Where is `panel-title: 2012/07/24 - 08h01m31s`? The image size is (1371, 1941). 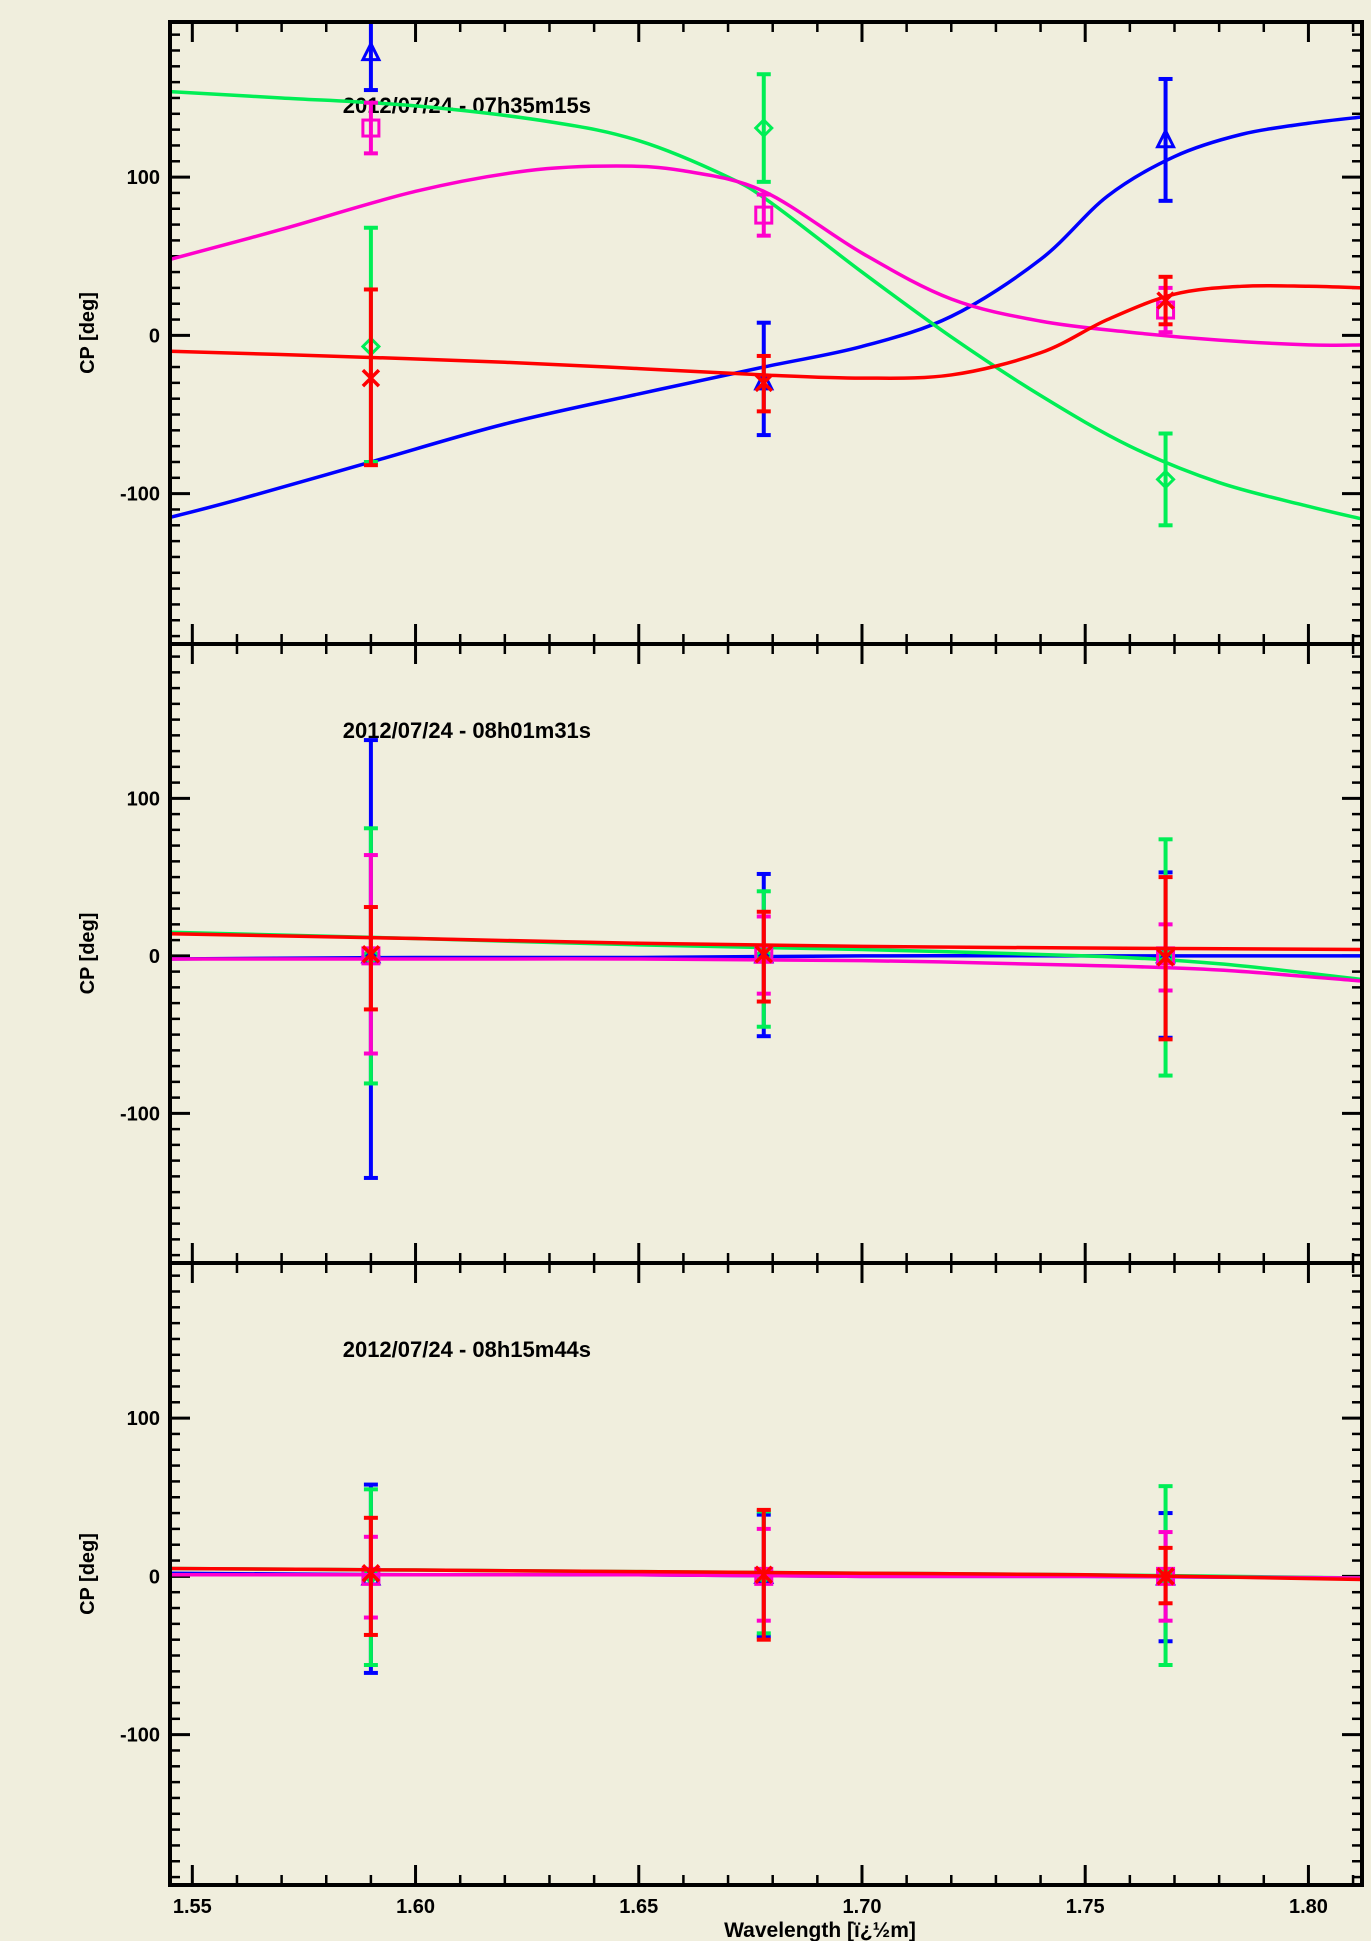
panel-title: 2012/07/24 - 08h01m31s is located at coordinates (467, 730).